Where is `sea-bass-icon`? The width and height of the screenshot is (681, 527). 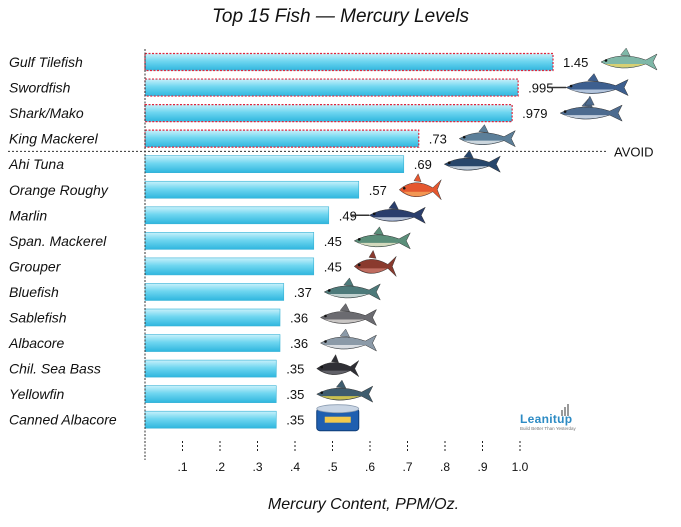 sea-bass-icon is located at coordinates (337, 365).